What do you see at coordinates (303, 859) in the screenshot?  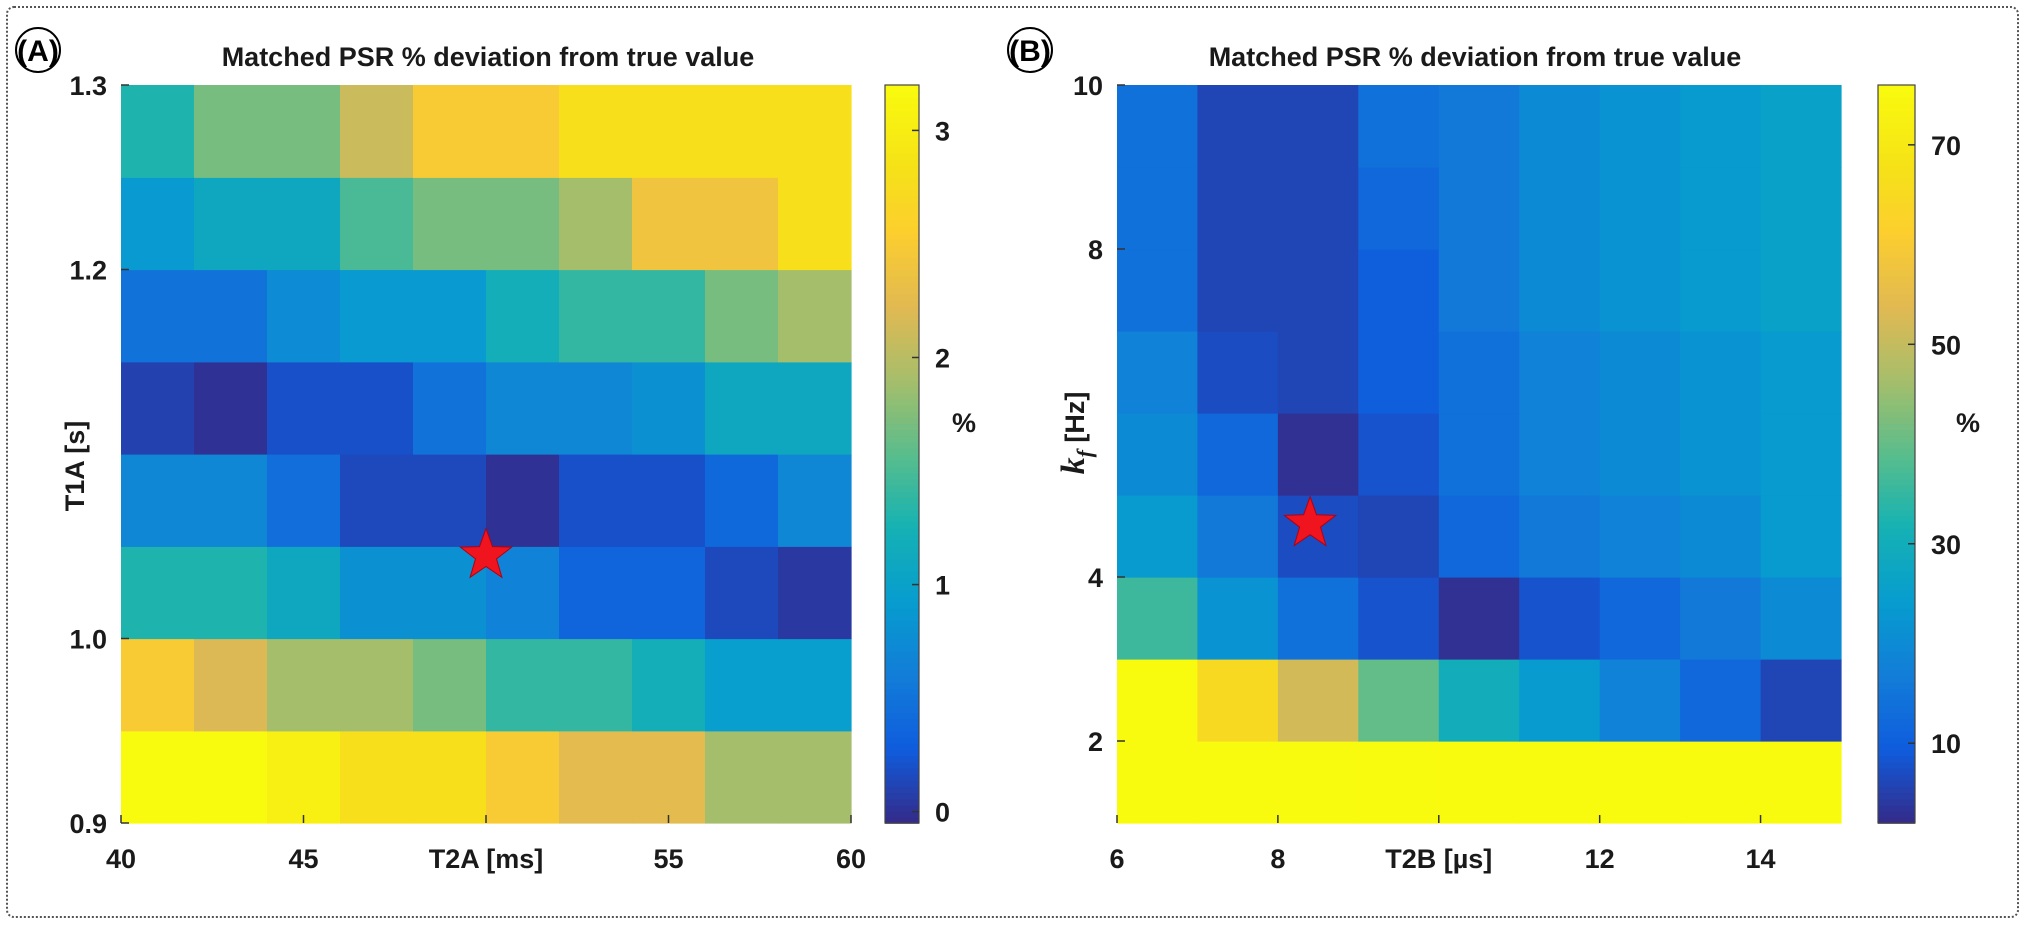 I see `x-tick-label: 45` at bounding box center [303, 859].